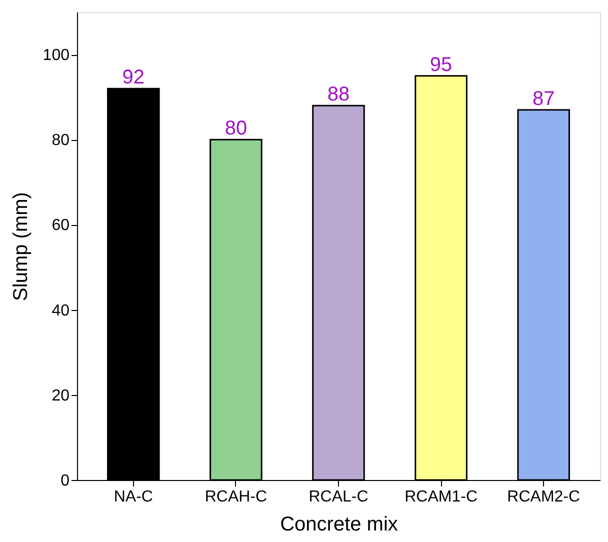  Describe the element at coordinates (543, 497) in the screenshot. I see `x-tick-label: RCAM2-C` at that location.